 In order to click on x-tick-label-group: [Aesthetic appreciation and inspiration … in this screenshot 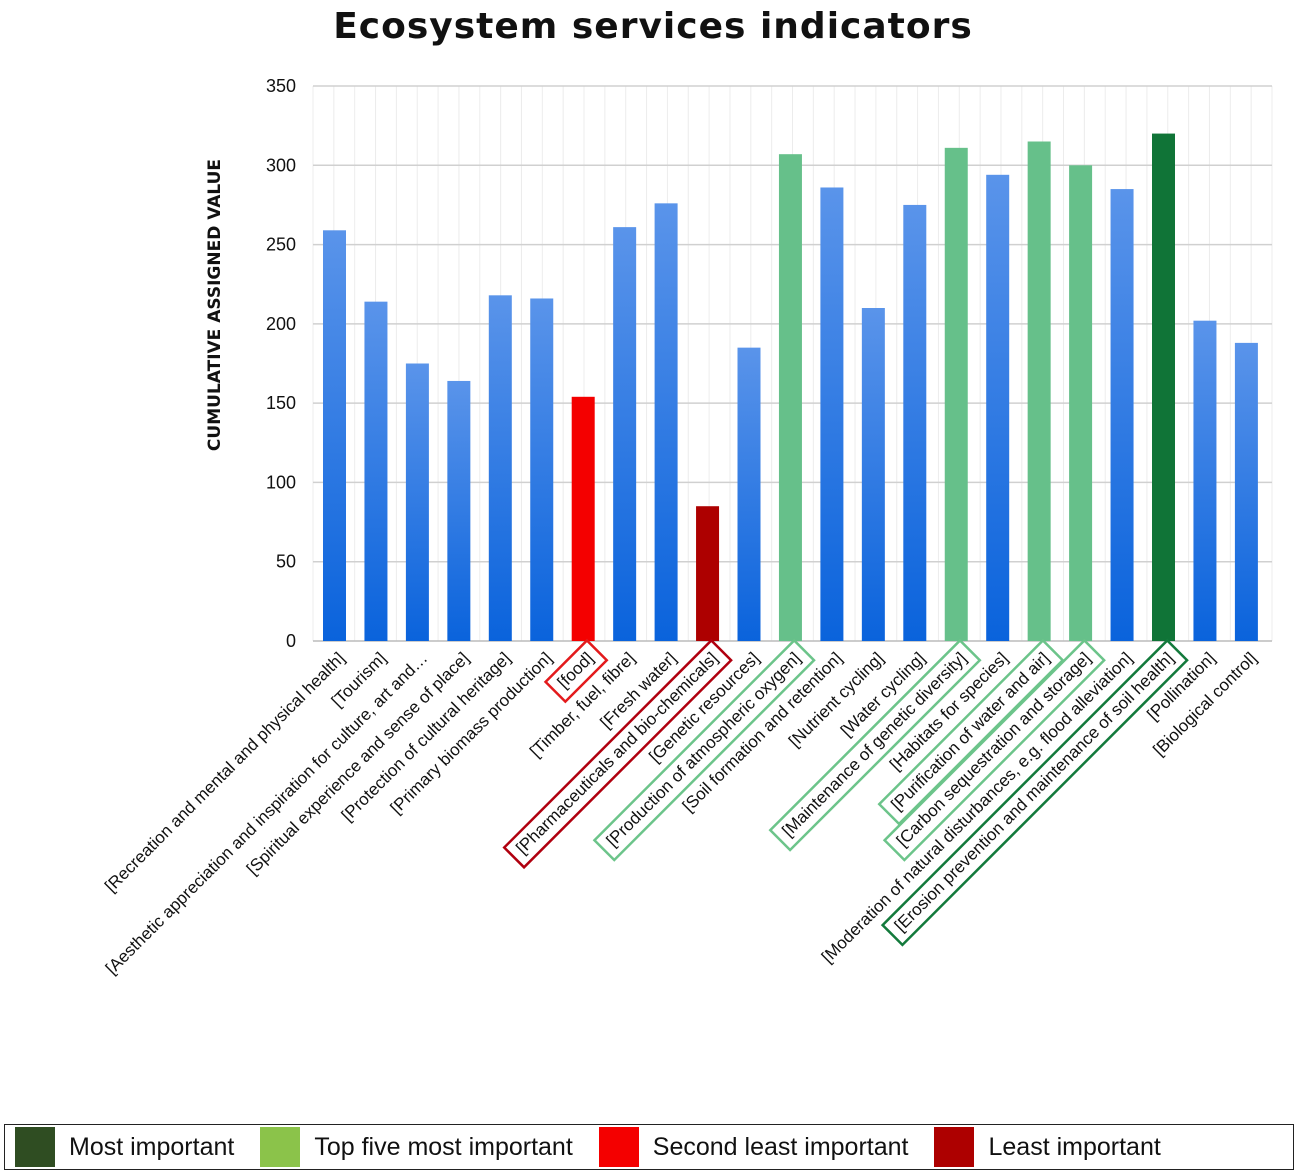, I will do `click(267, 814)`.